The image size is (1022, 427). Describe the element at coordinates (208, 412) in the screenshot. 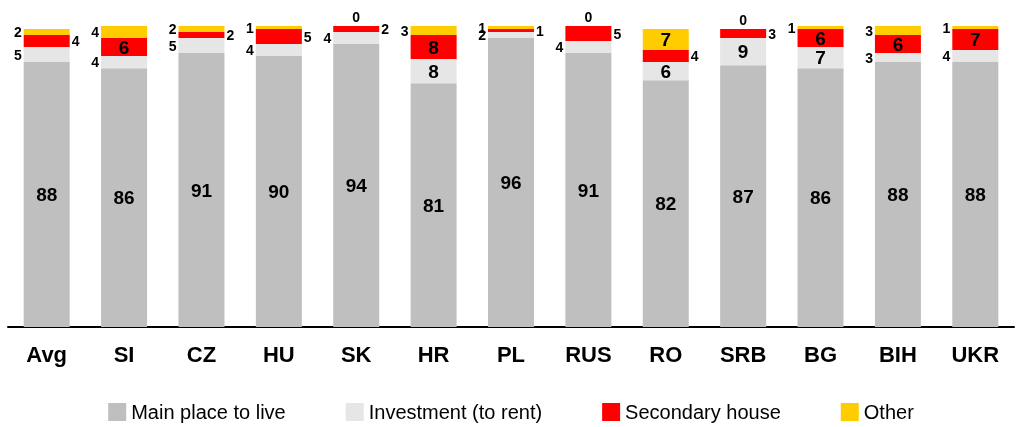

I see `legend-label: Main place to live` at that location.